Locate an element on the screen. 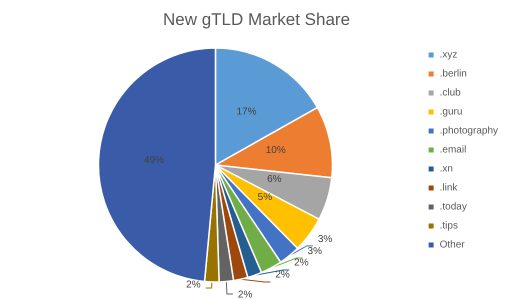 The height and width of the screenshot is (300, 513). legend-label: .photography is located at coordinates (469, 131).